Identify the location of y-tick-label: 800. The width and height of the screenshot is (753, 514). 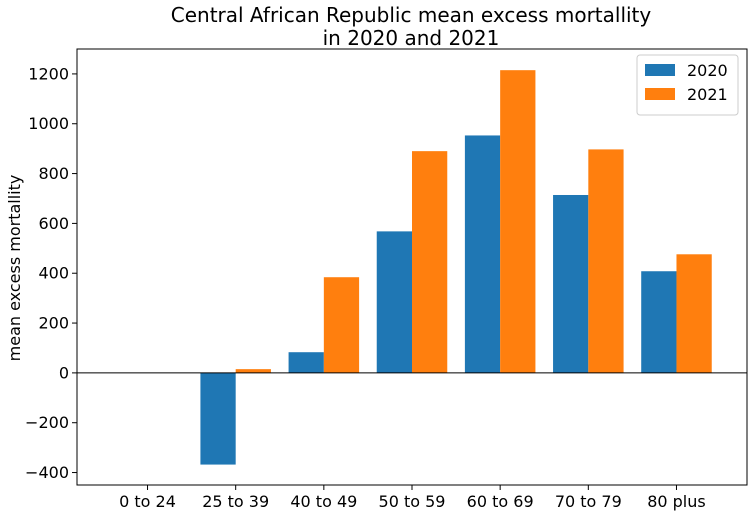
(53, 173).